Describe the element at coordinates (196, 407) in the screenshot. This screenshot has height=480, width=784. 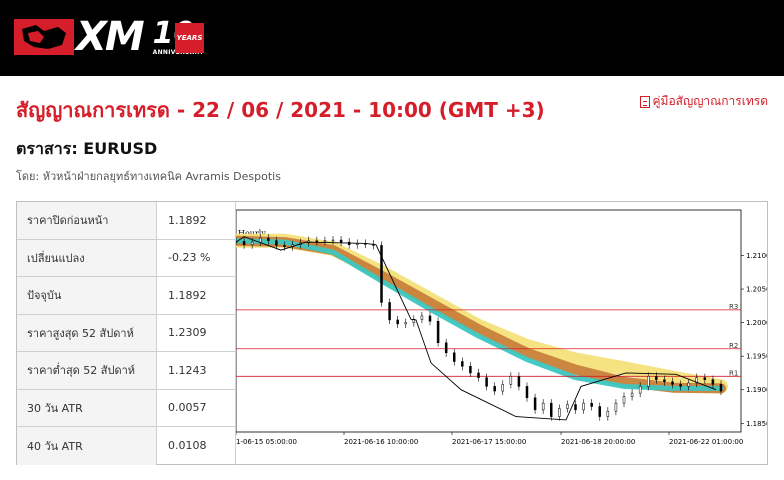
I see `stats-value: 0.0057` at that location.